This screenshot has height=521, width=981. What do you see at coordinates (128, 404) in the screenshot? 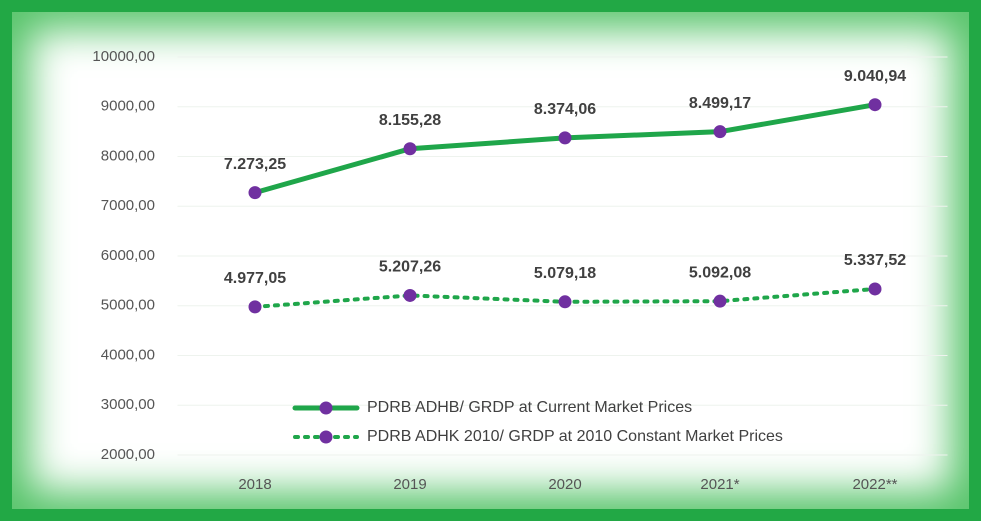
I see `y-tick-label: 3000,00` at bounding box center [128, 404].